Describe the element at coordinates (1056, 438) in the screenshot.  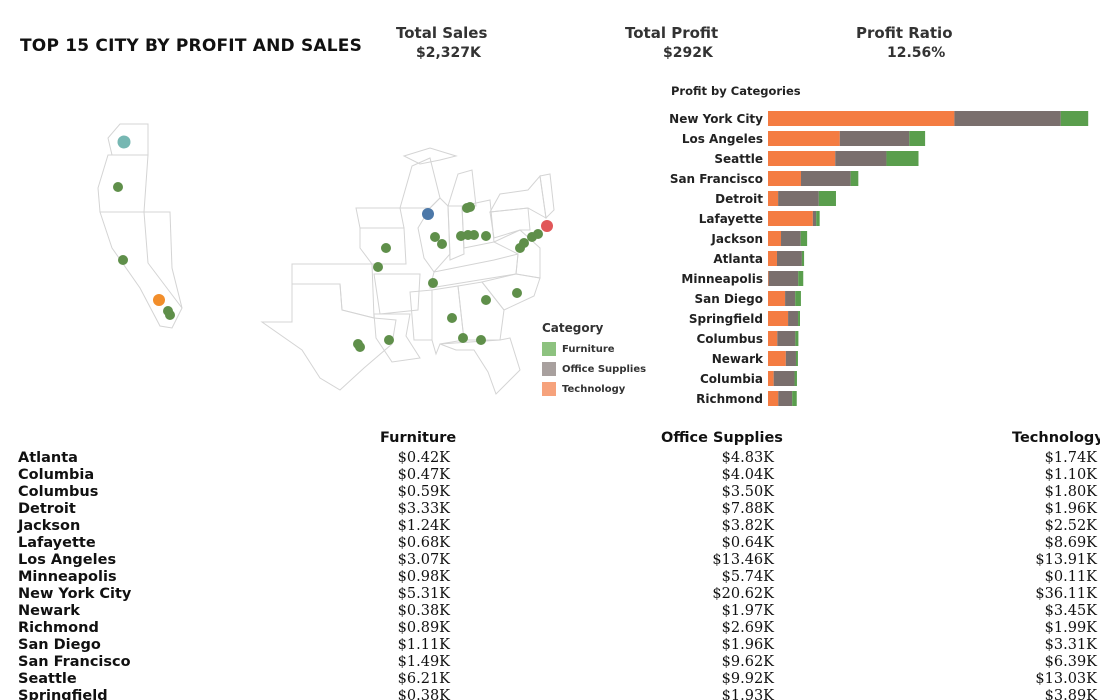
I see `table-header-technology: Technology` at that location.